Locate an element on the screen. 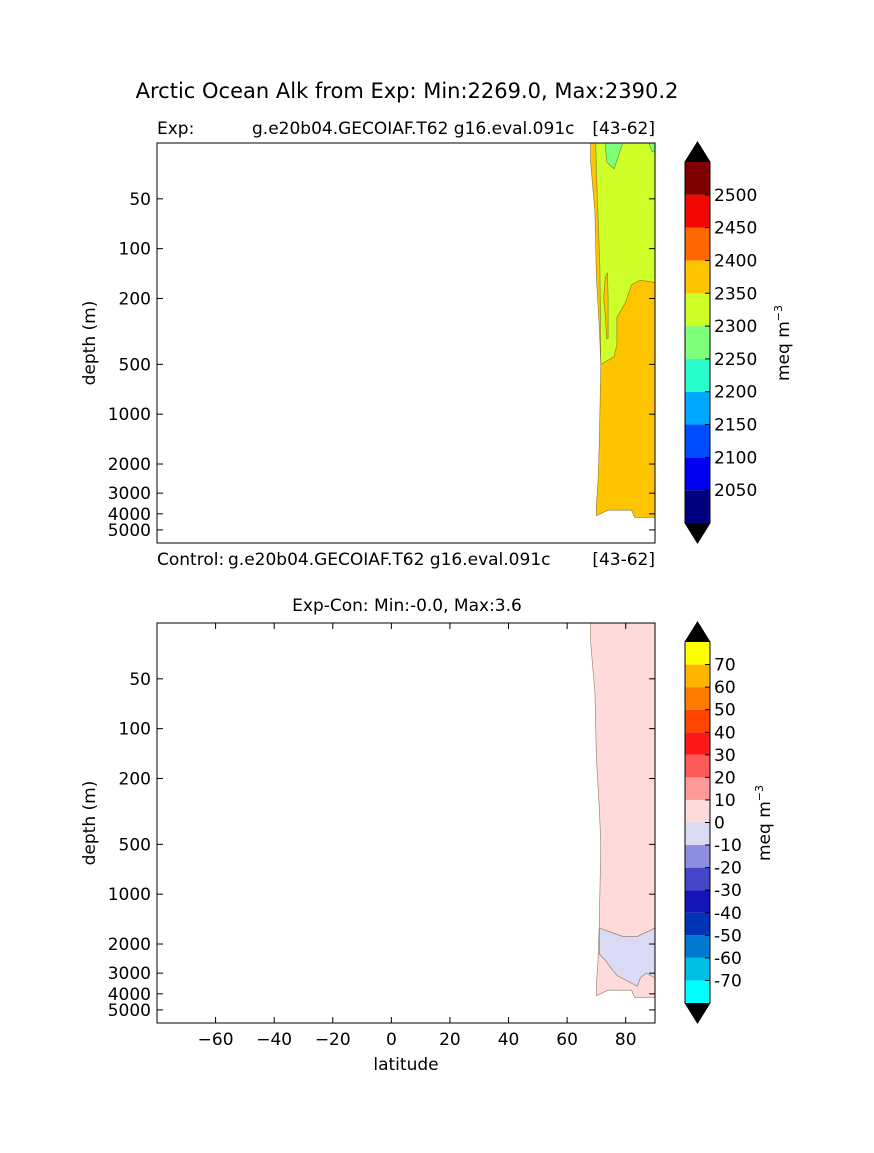 This screenshot has width=874, height=1153. bottom-ytick-label-5: 2000 is located at coordinates (129, 945).